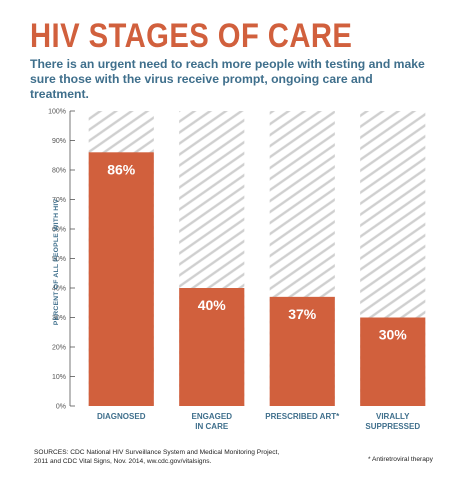 The width and height of the screenshot is (450, 478). I want to click on y-tick-label: 90%, so click(59, 141).